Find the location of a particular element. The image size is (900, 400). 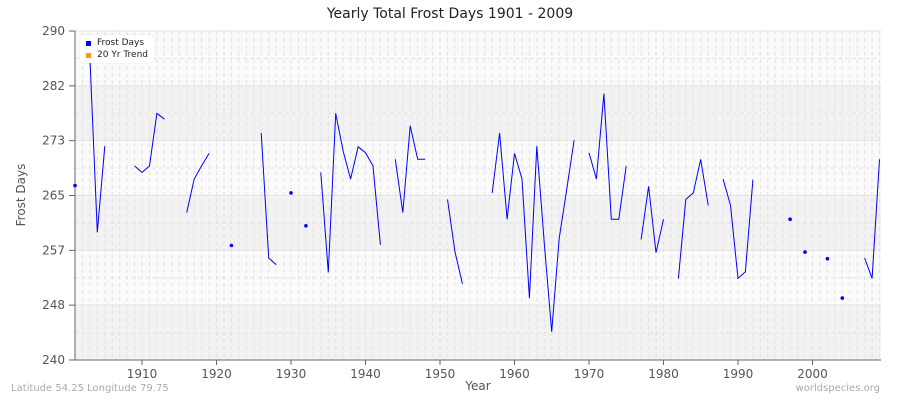

x-tick-label: 1960 is located at coordinates (514, 374).